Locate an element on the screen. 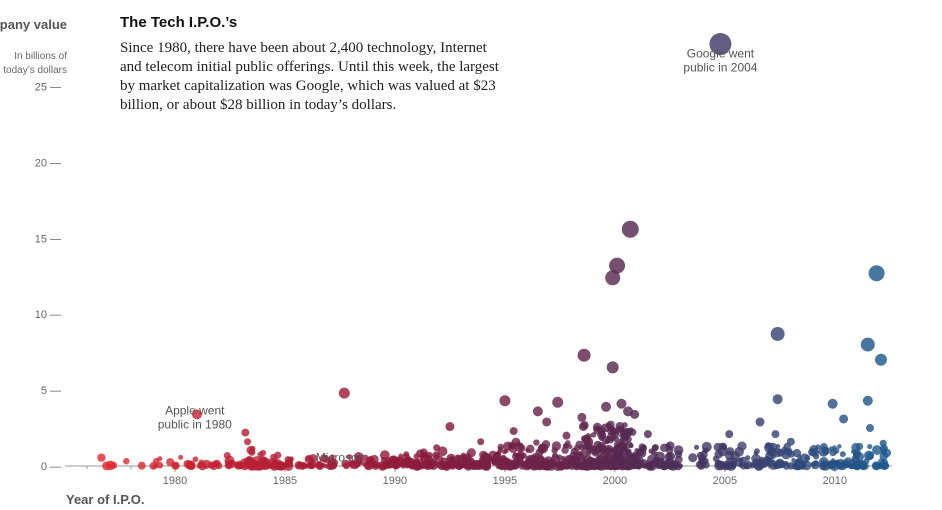  x-tick-label: 2005 is located at coordinates (725, 481).